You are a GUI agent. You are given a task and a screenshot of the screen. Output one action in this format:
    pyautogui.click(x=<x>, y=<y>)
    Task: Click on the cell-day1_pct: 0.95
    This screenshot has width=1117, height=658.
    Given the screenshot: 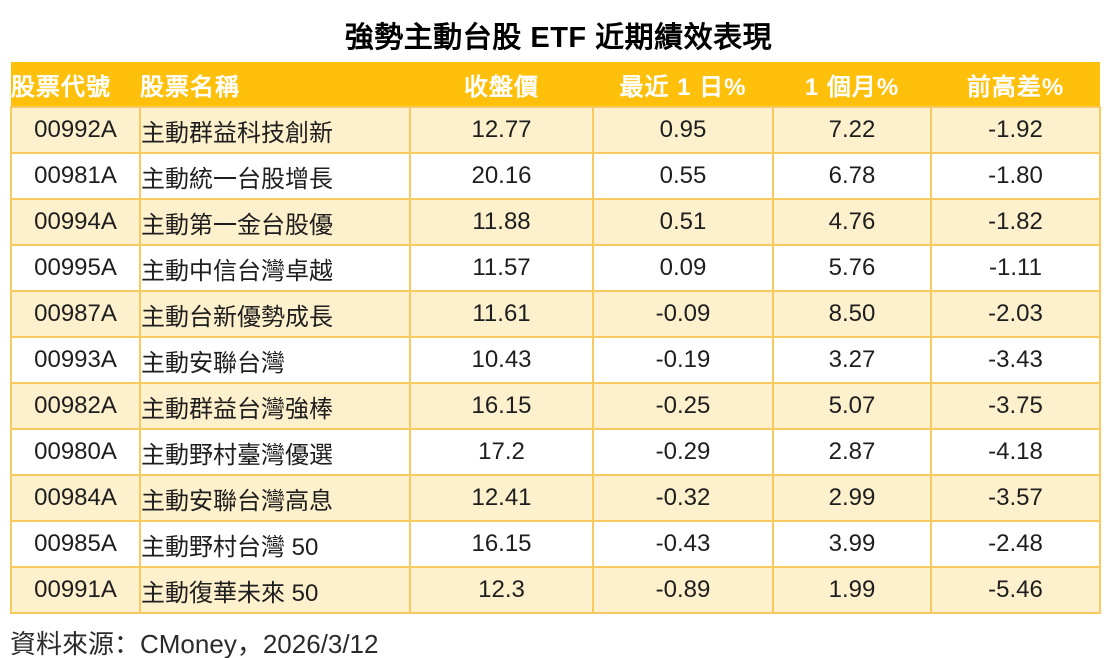 What is the action you would take?
    pyautogui.click(x=683, y=130)
    